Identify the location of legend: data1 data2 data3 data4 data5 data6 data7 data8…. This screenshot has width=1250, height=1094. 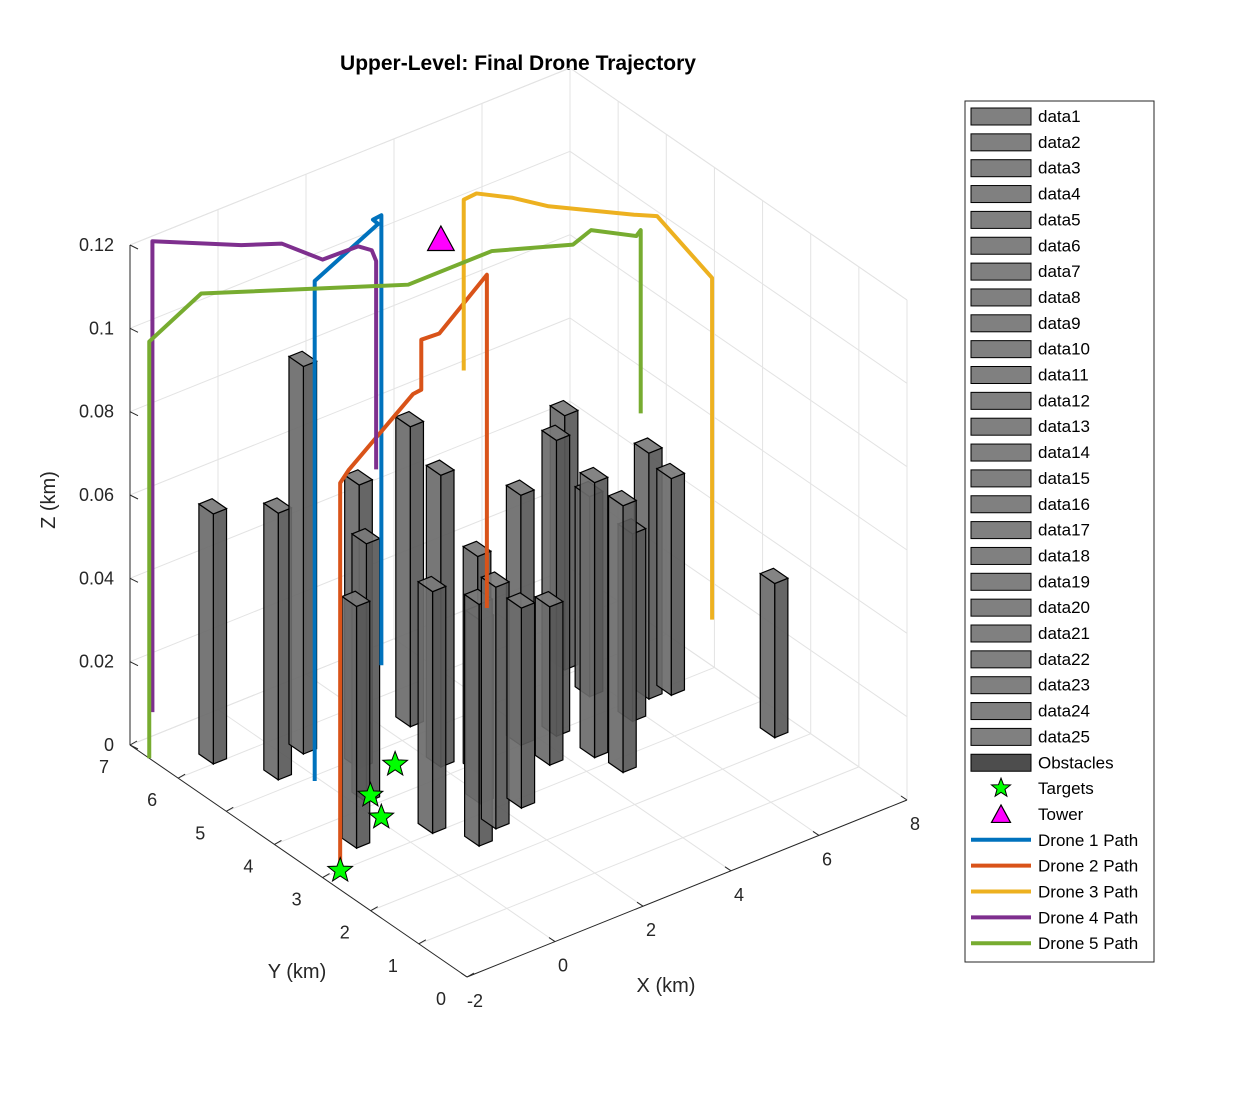
(1059, 531).